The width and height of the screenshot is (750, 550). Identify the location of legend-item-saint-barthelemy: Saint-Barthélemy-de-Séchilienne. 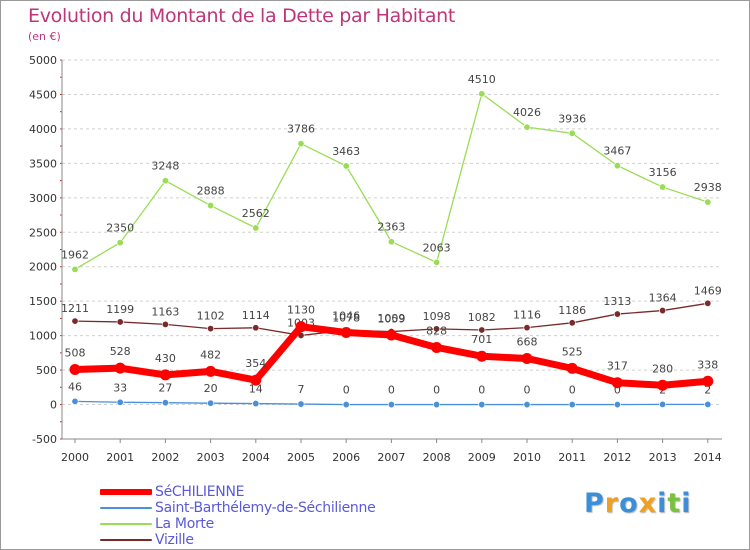
(300, 508).